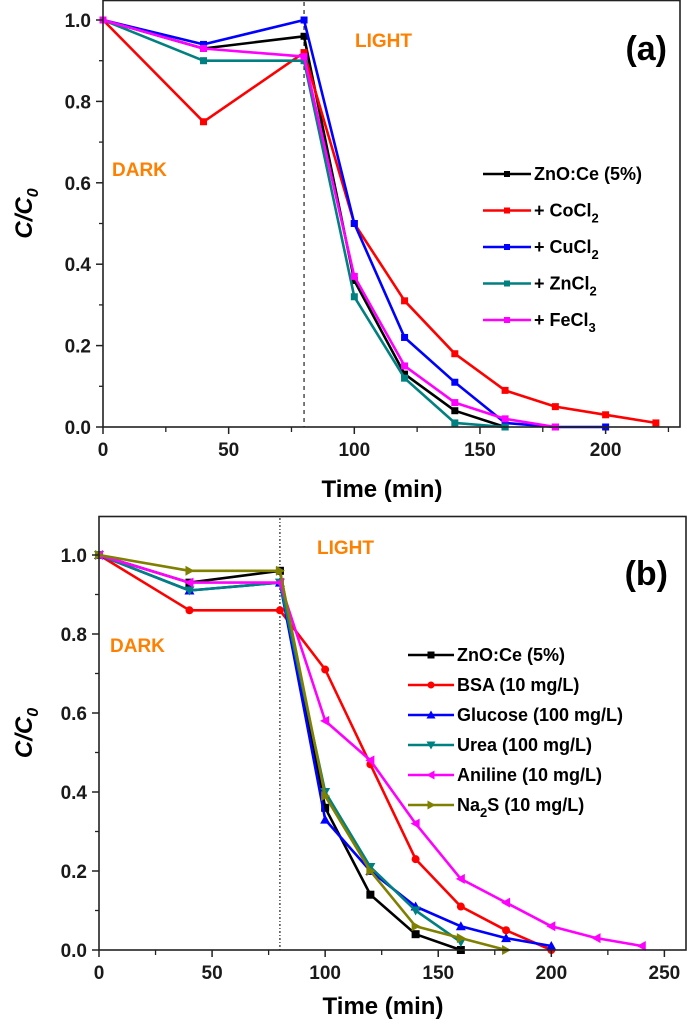  What do you see at coordinates (383, 41) in the screenshot?
I see `light-annotation: LIGHT` at bounding box center [383, 41].